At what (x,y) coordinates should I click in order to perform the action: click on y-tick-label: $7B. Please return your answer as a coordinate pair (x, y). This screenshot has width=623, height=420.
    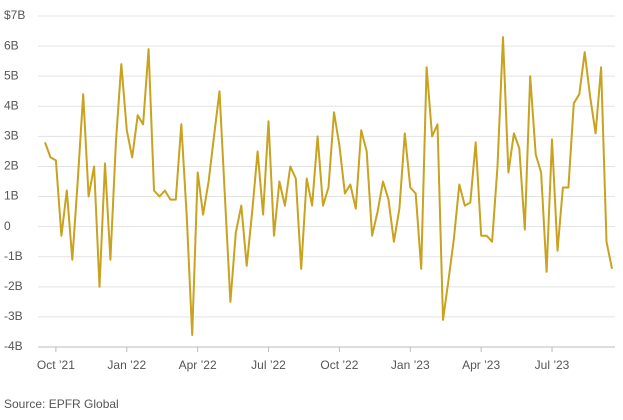
    Looking at the image, I should click on (14, 15).